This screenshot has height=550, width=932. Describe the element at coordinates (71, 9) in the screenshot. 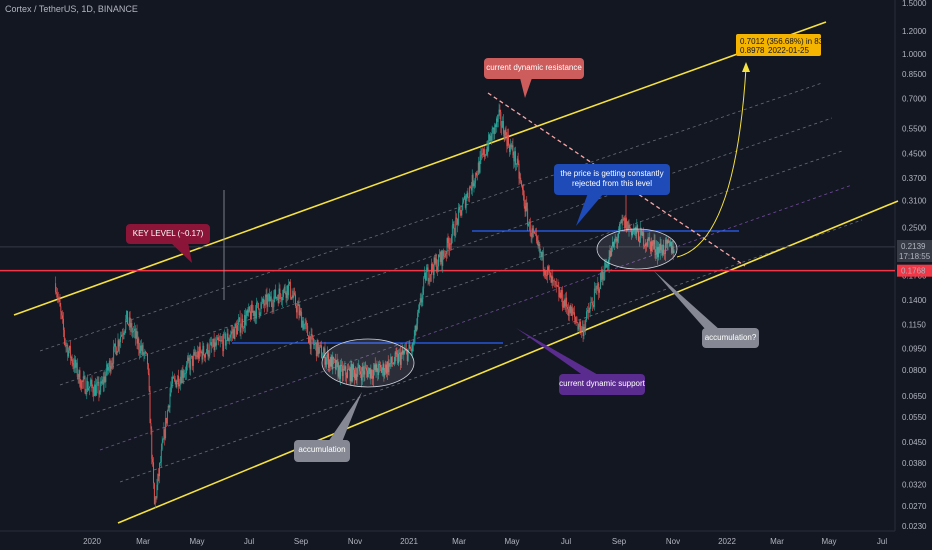

I see `symbol-title: Cortex / TetherUS, 1D, BINANCE` at that location.